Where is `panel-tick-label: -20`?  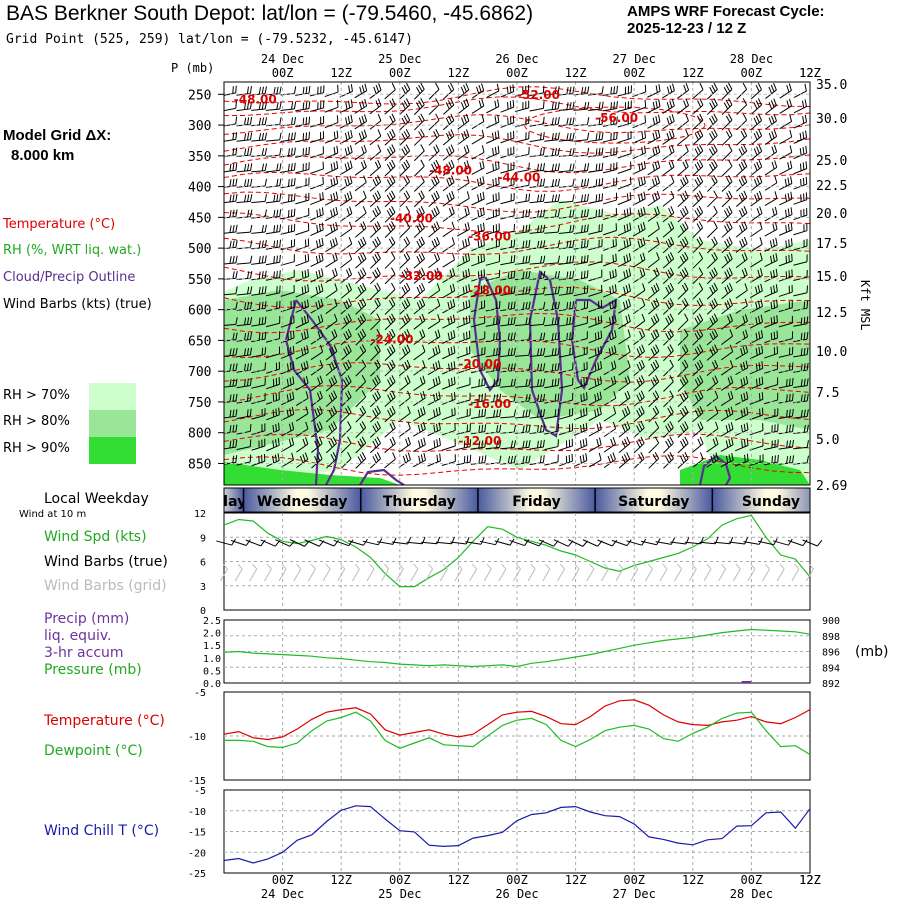
panel-tick-label: -20 is located at coordinates (197, 853).